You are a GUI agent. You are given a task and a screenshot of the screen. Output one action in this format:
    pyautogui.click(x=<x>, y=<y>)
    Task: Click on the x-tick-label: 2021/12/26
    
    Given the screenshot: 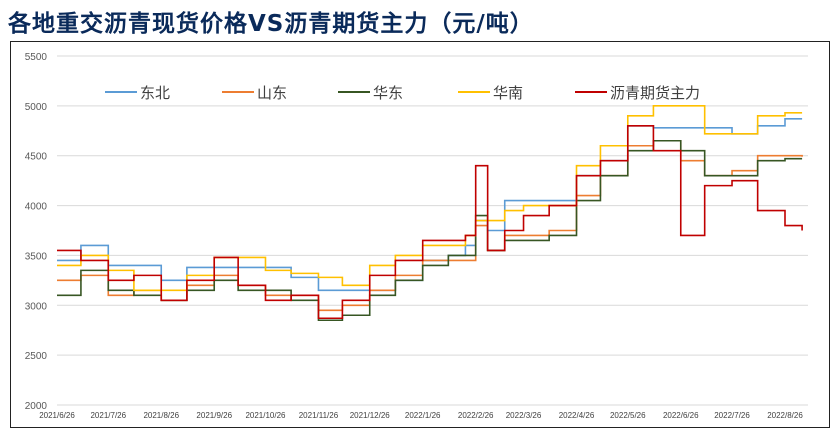 What is the action you would take?
    pyautogui.click(x=370, y=415)
    